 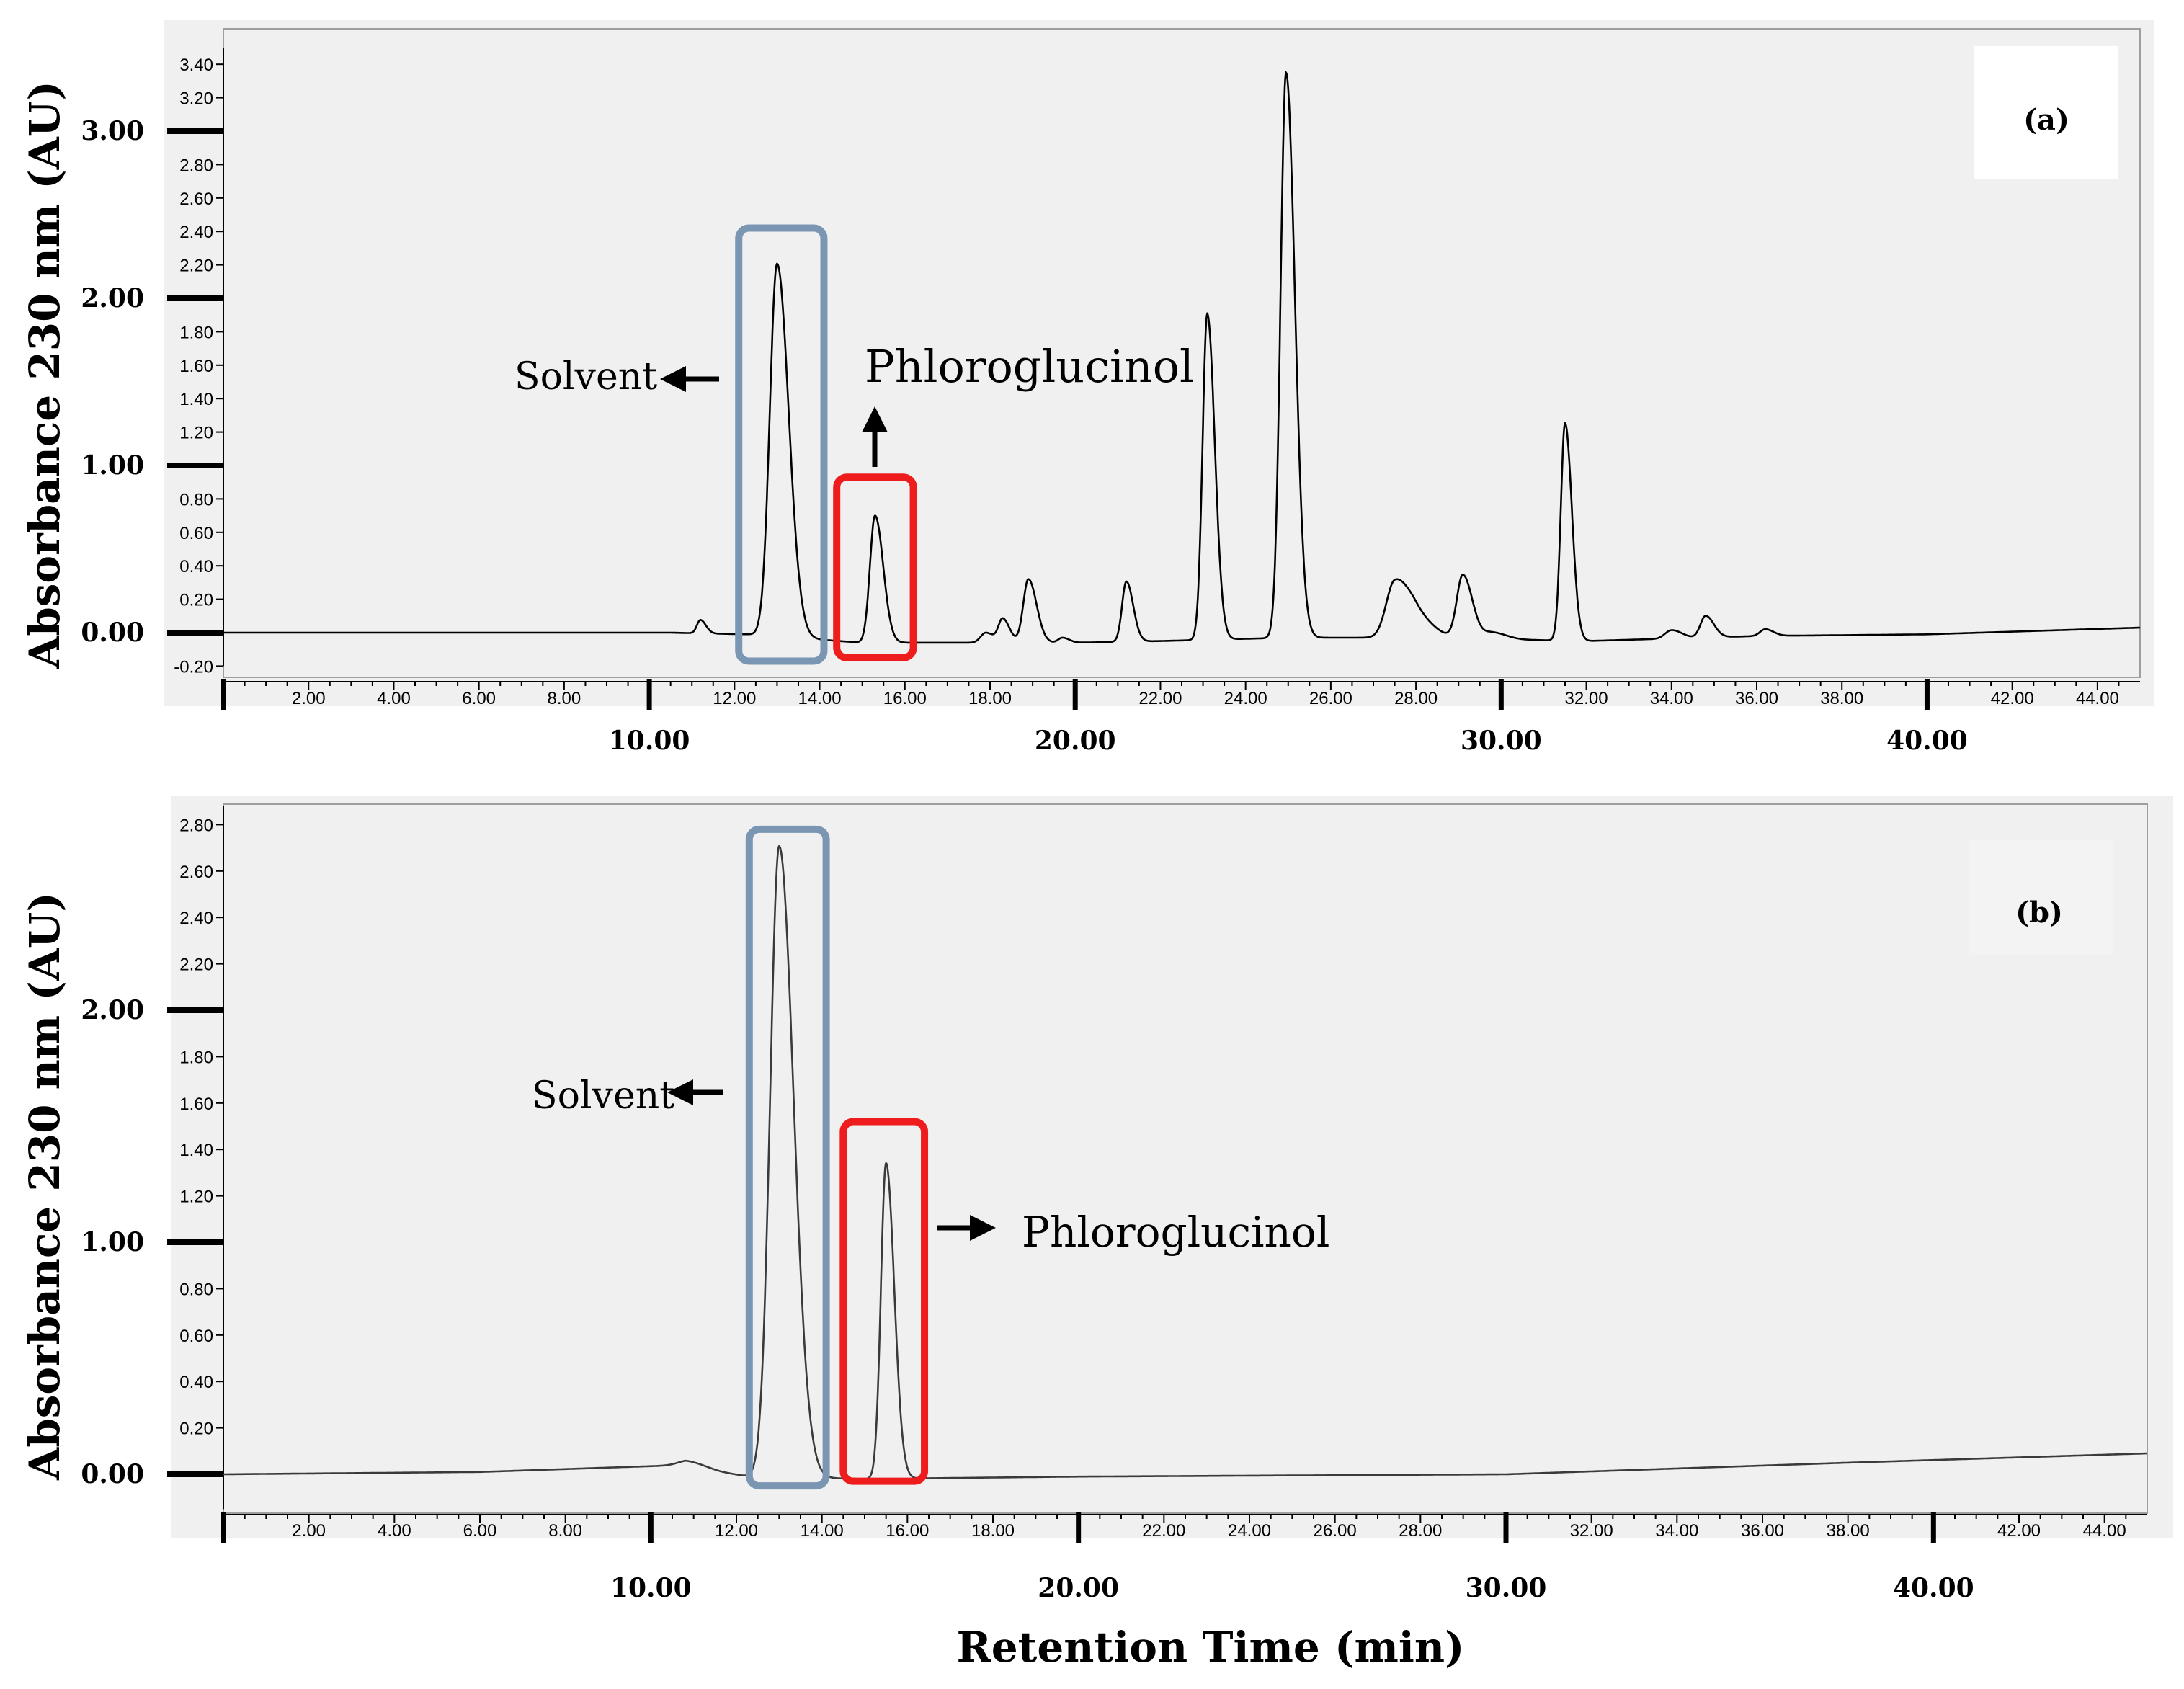 I want to click on y-minor-tick-label: 2.80, so click(x=196, y=826).